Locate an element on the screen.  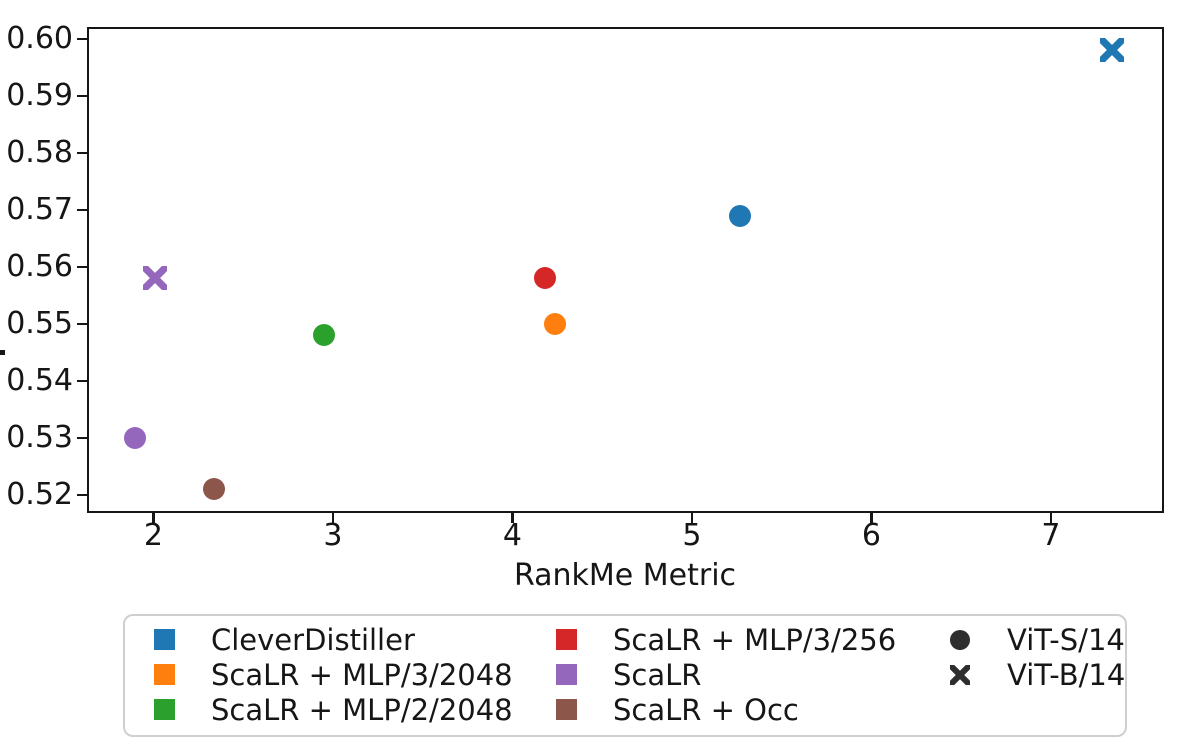
legend-circle-icon is located at coordinates (960, 639).